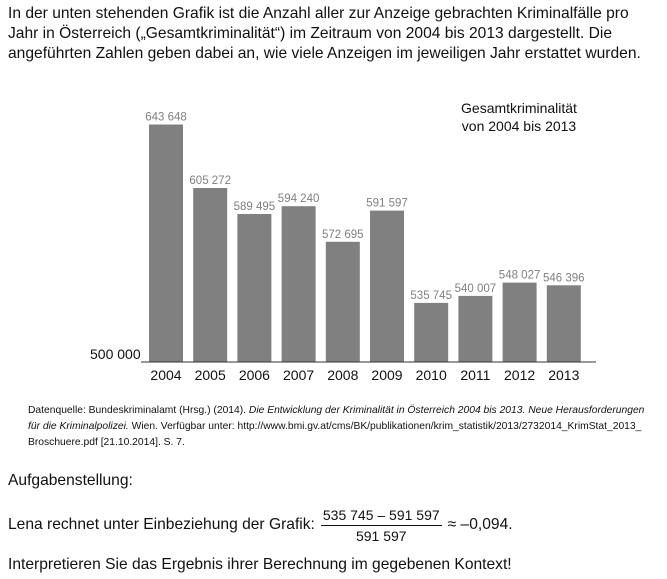 This screenshot has width=667, height=579. What do you see at coordinates (475, 328) in the screenshot?
I see `bar-2011` at bounding box center [475, 328].